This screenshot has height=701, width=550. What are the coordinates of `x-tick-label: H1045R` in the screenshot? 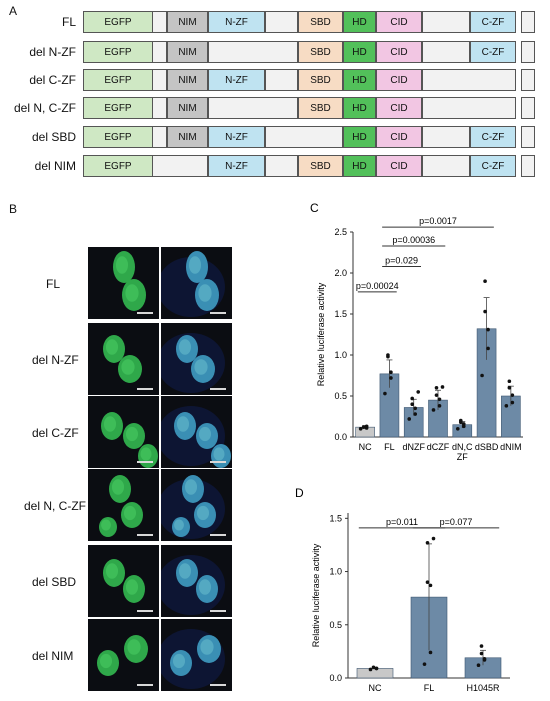 It's located at (483, 688).